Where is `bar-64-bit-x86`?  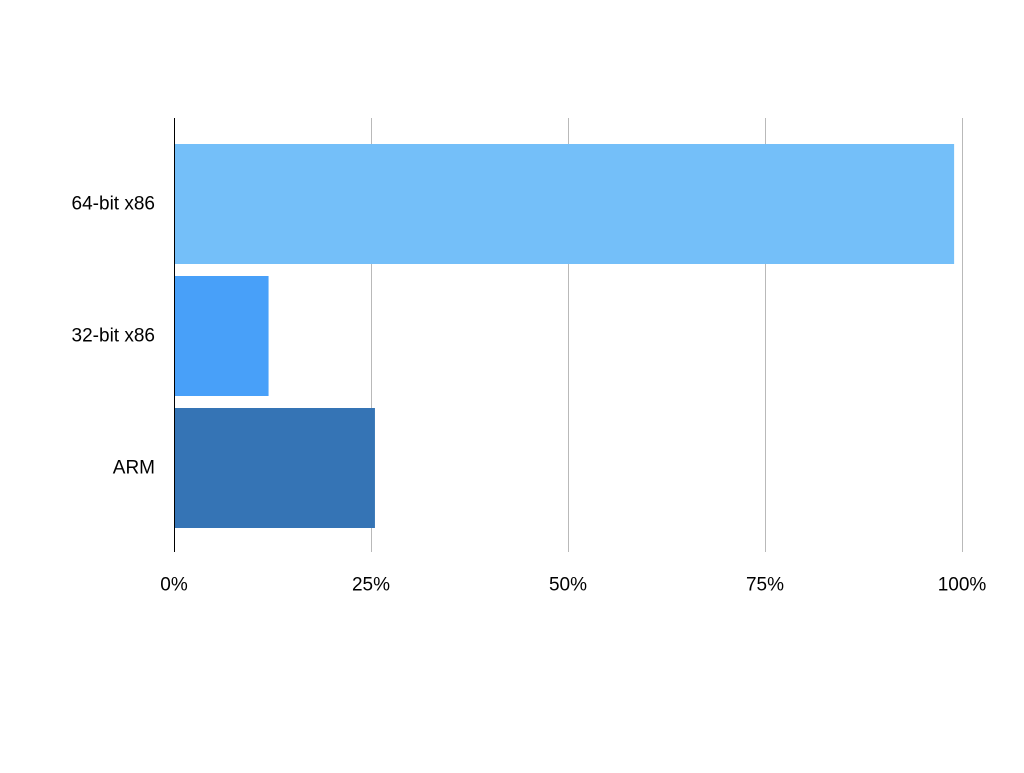 bar-64-bit-x86 is located at coordinates (564, 204).